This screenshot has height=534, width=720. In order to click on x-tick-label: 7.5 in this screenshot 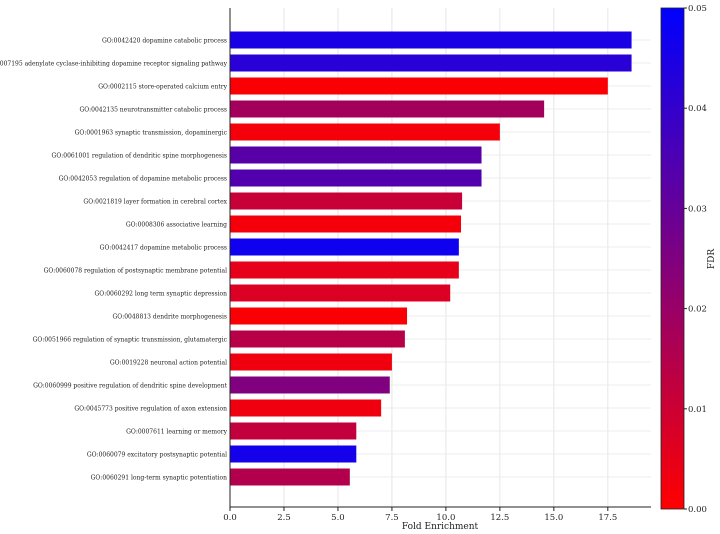, I will do `click(392, 518)`.